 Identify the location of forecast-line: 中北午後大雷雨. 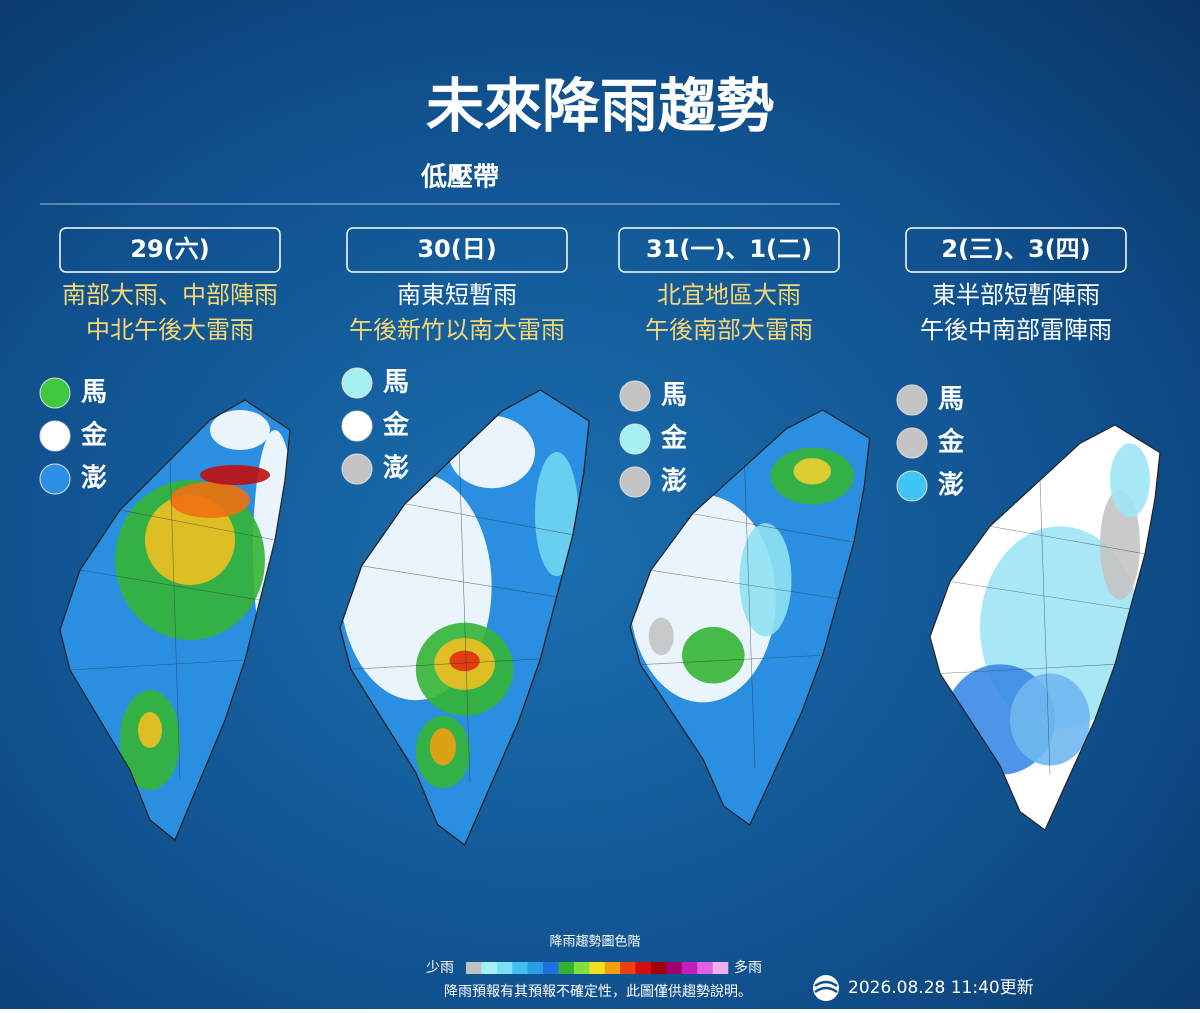
(170, 330).